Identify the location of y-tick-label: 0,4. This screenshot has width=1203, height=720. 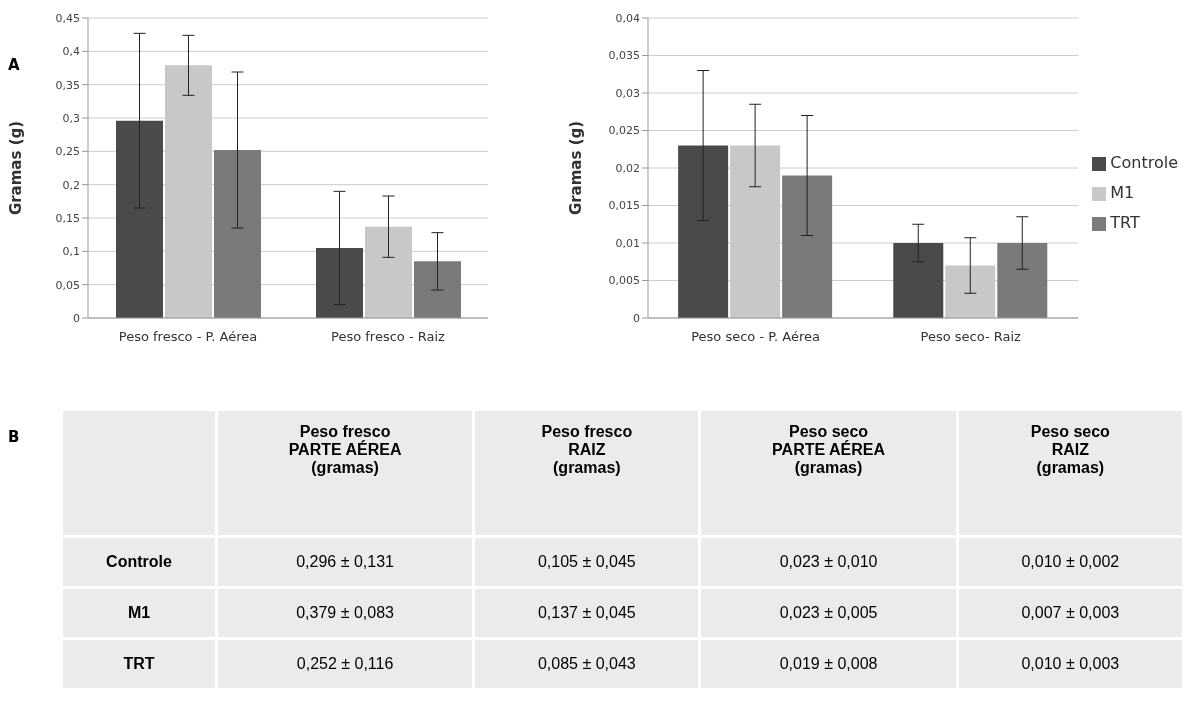
(71, 52).